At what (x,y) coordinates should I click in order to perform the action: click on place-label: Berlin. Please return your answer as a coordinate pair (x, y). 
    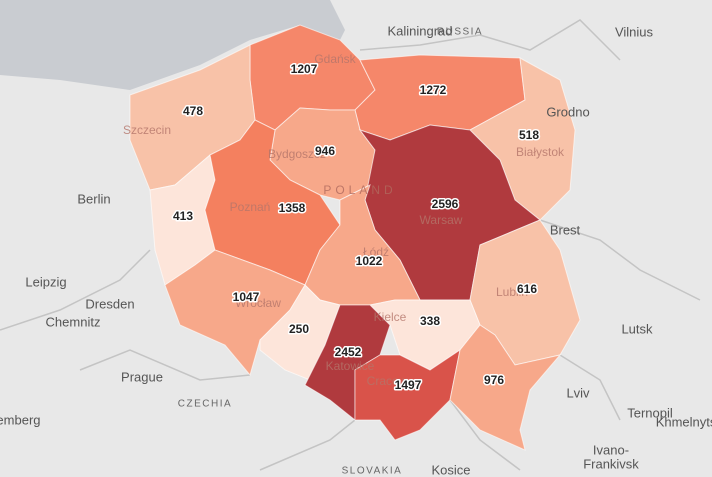
    Looking at the image, I should click on (93, 198).